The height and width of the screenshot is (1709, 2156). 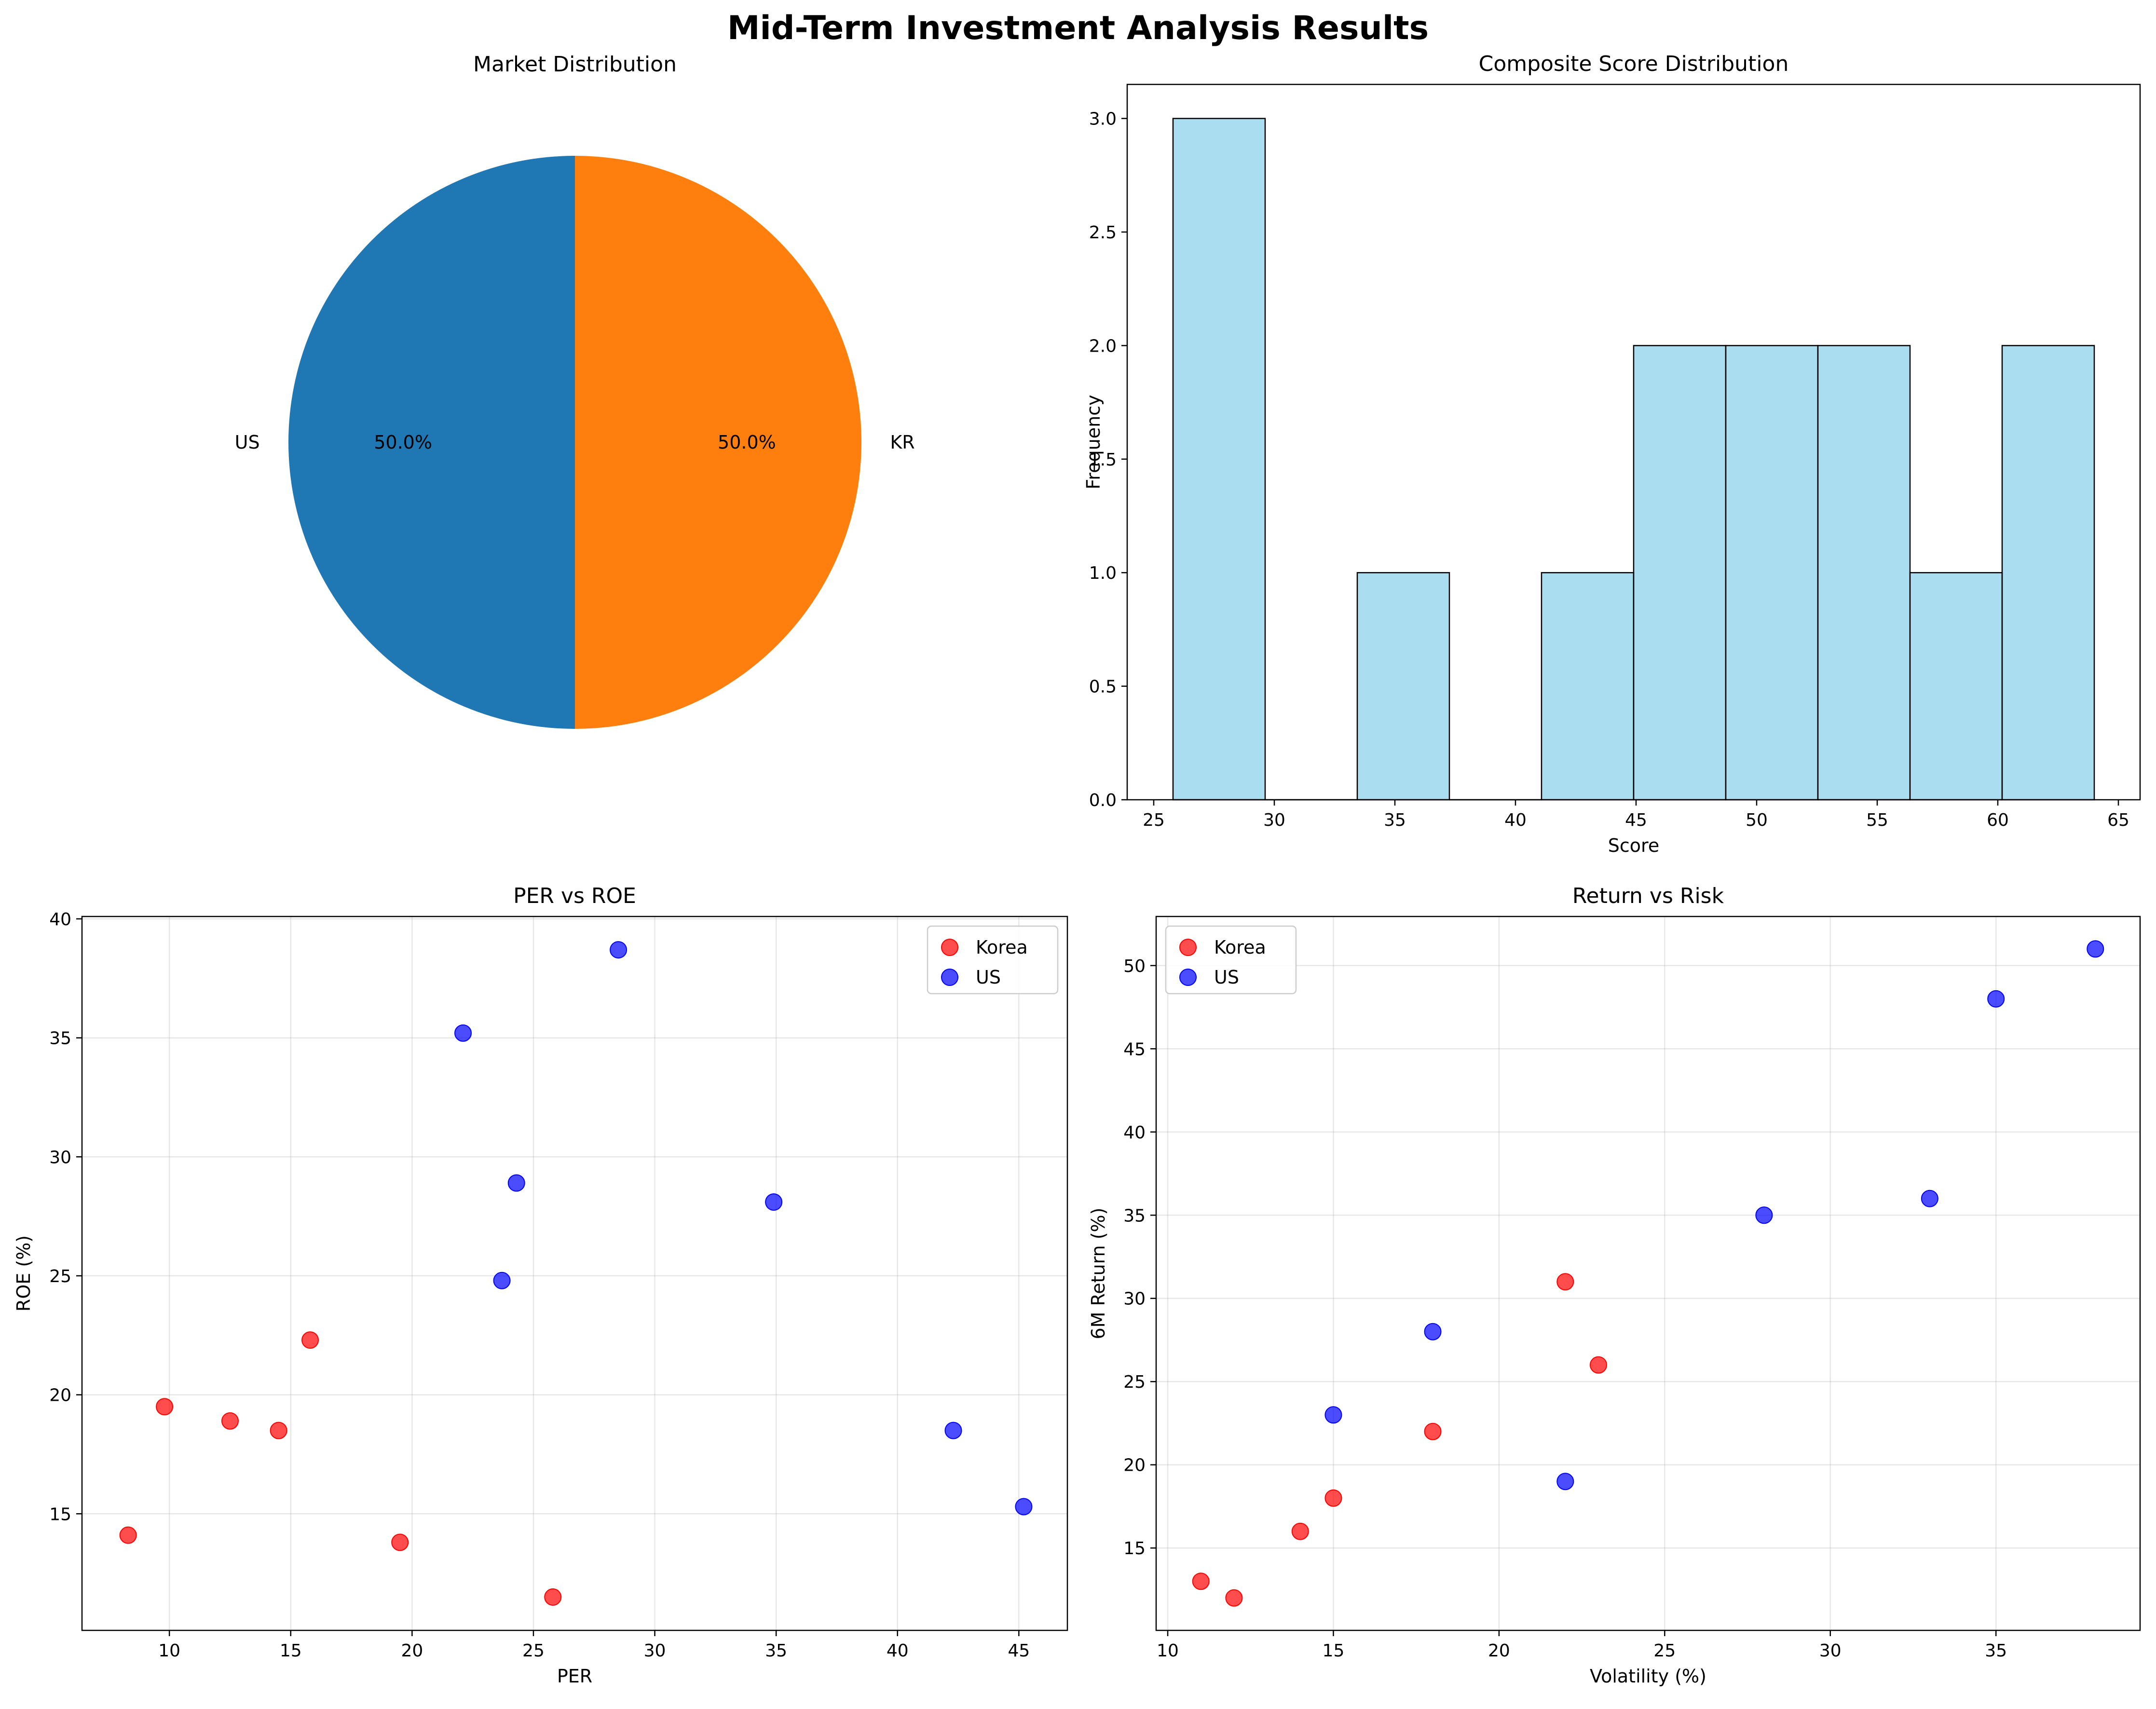 What do you see at coordinates (1664, 1651) in the screenshot?
I see `return-risk-xtick-label: 25` at bounding box center [1664, 1651].